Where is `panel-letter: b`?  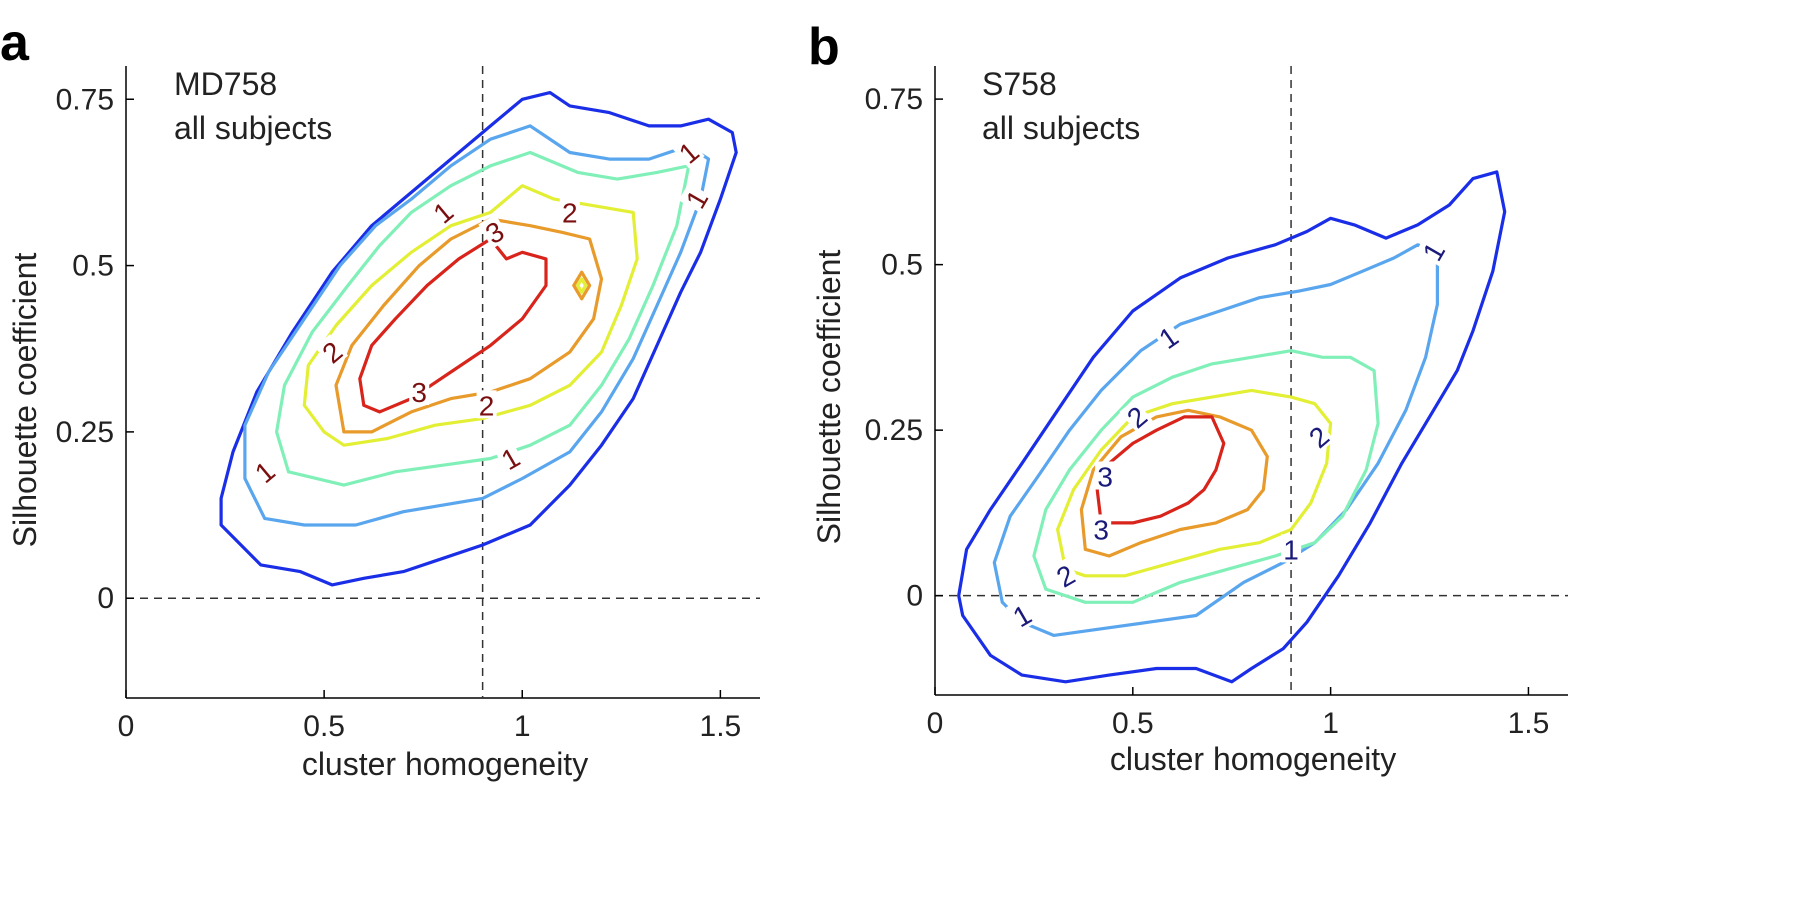
panel-letter: b is located at coordinates (824, 47).